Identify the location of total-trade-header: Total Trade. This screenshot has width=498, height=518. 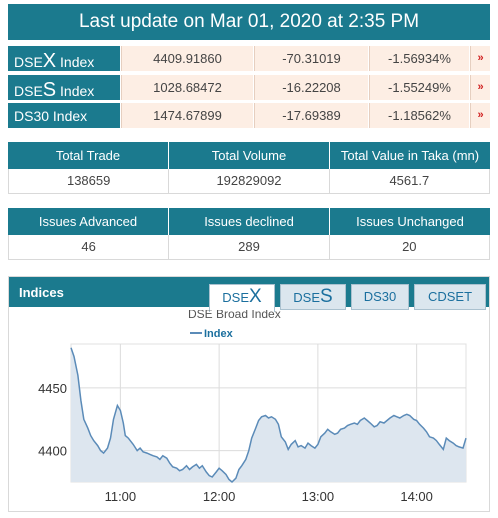
(88, 155).